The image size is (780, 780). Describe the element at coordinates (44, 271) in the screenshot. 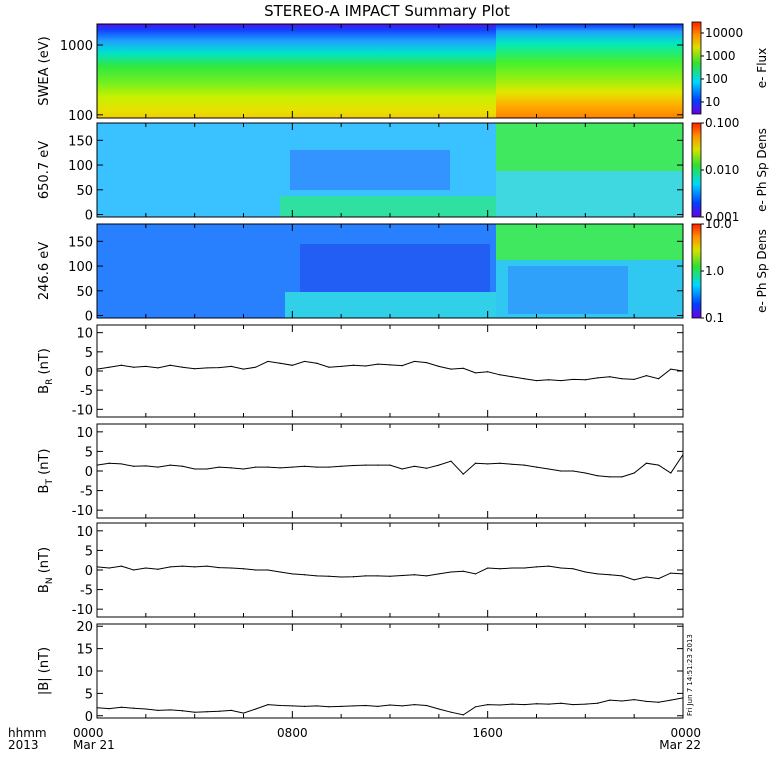

I see `ylabel-pad246: 246.6 eV` at that location.